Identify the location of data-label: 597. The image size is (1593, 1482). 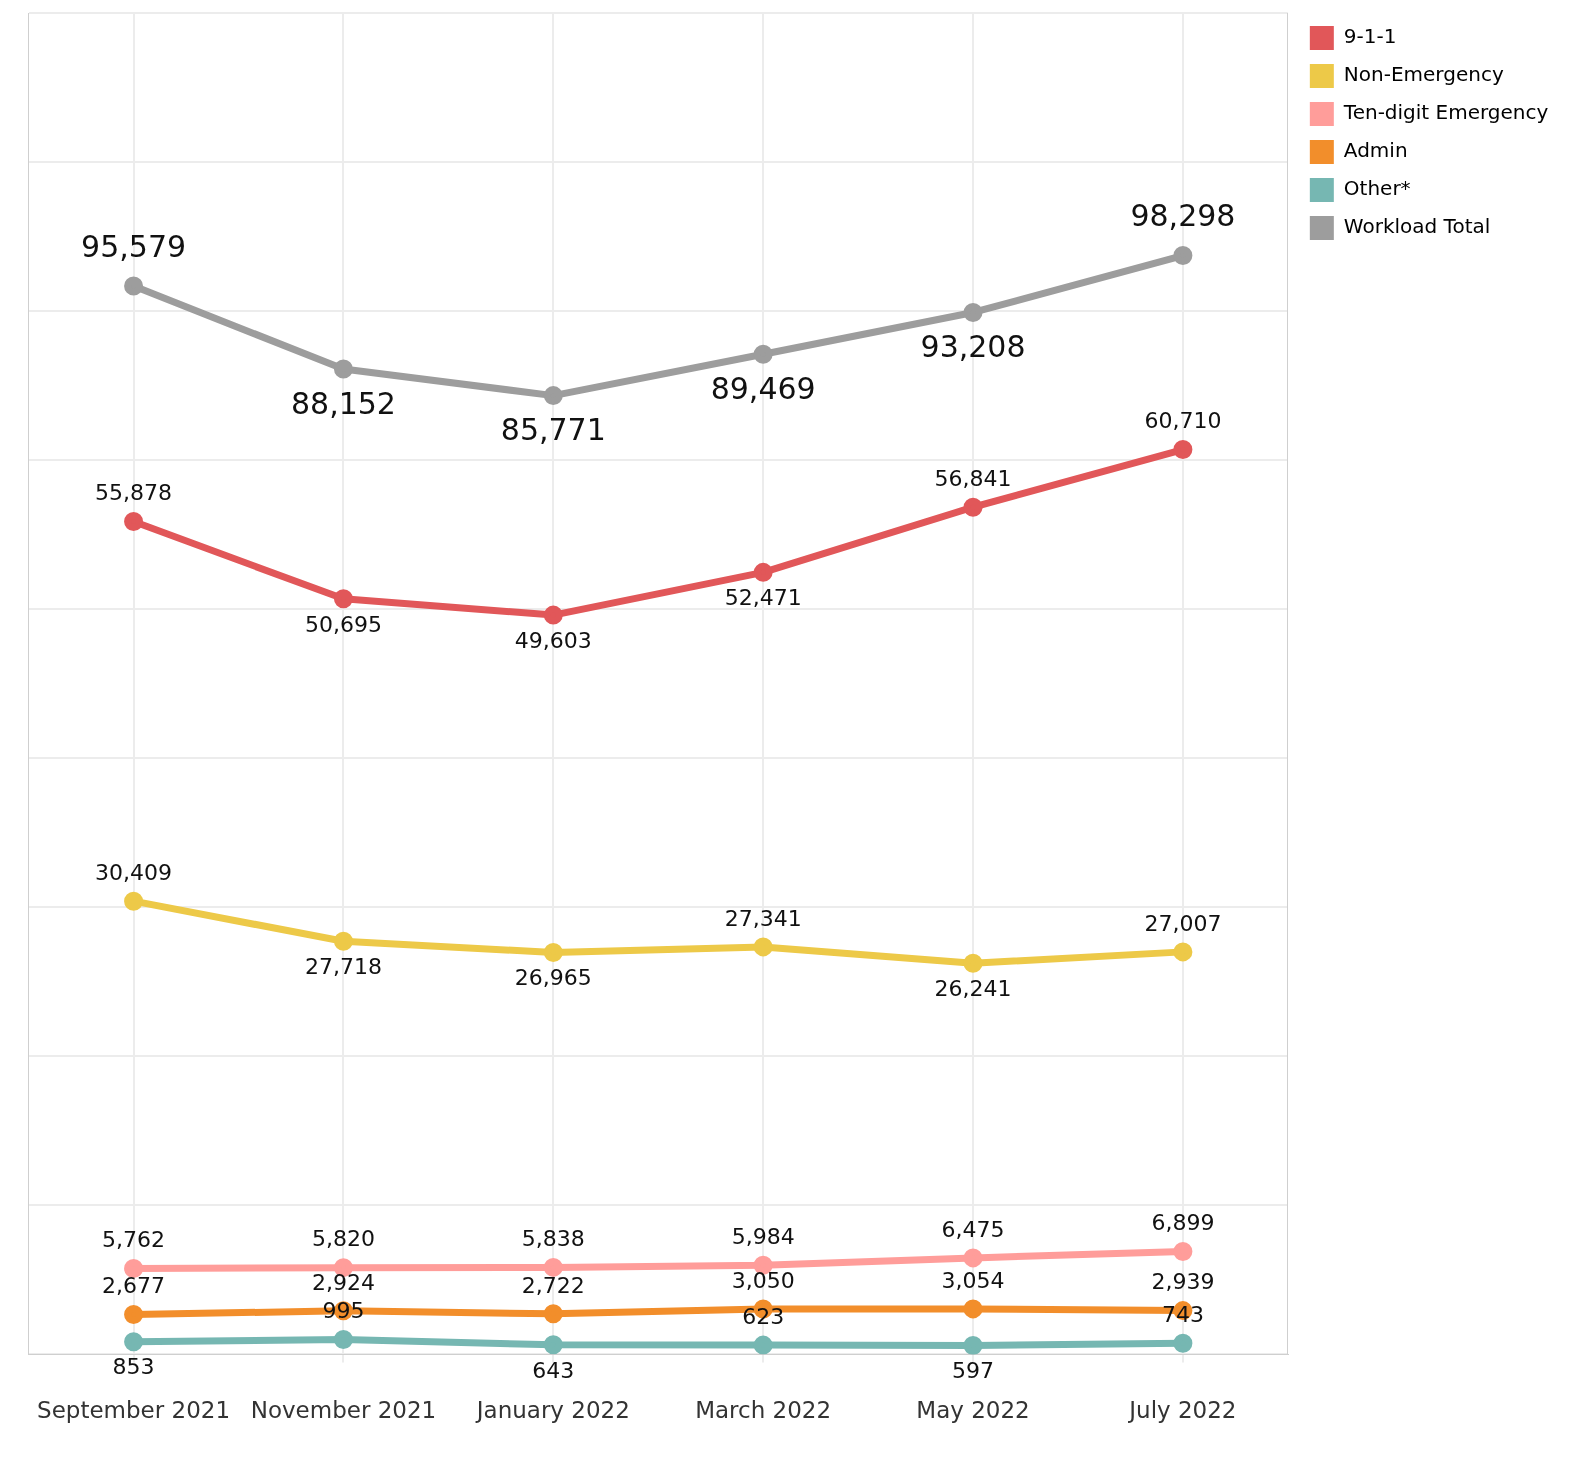
(973, 1371).